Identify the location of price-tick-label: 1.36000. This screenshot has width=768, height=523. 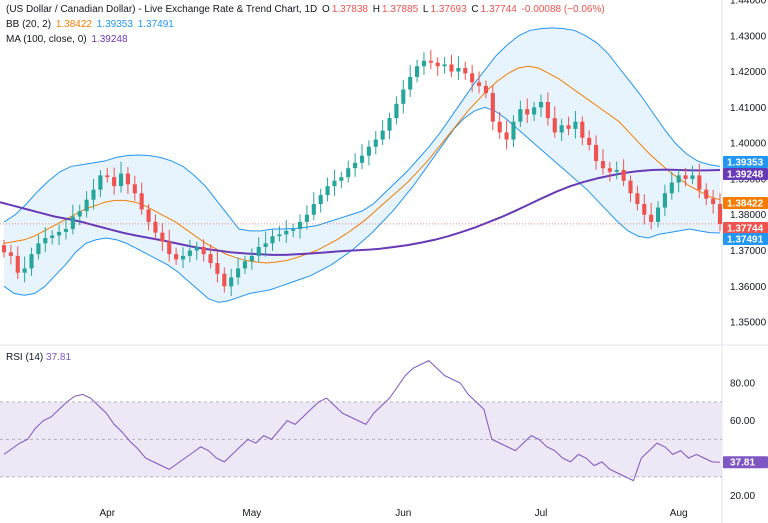
(748, 287).